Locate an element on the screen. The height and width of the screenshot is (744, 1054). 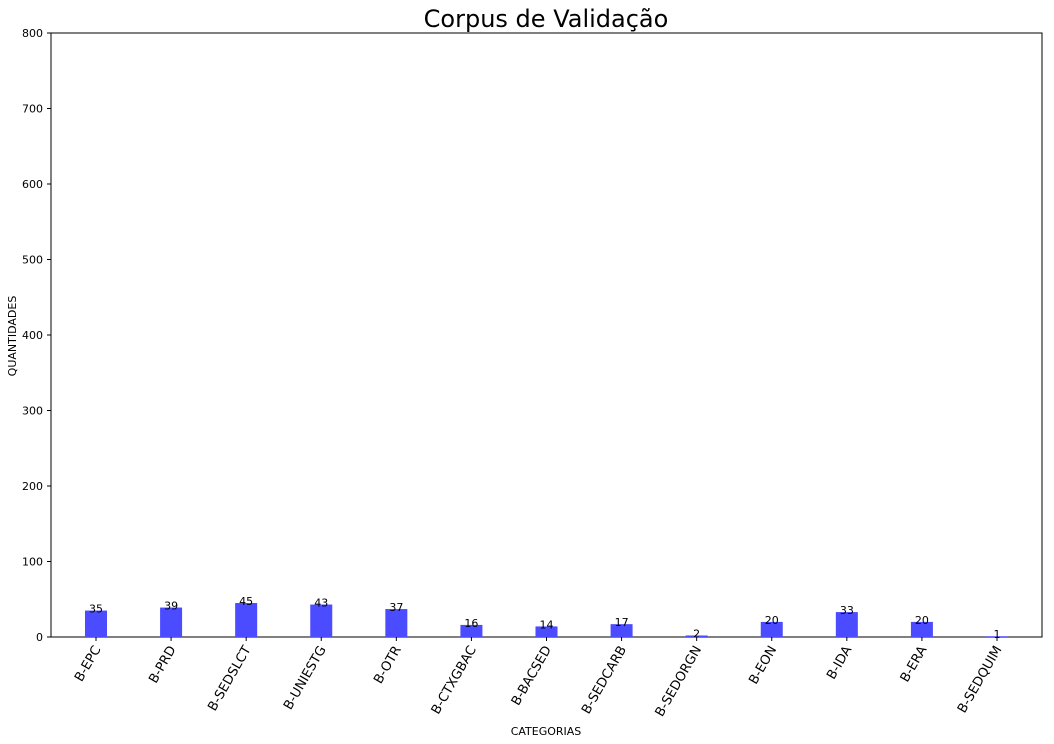
y-tick-label: 700 is located at coordinates (32, 109).